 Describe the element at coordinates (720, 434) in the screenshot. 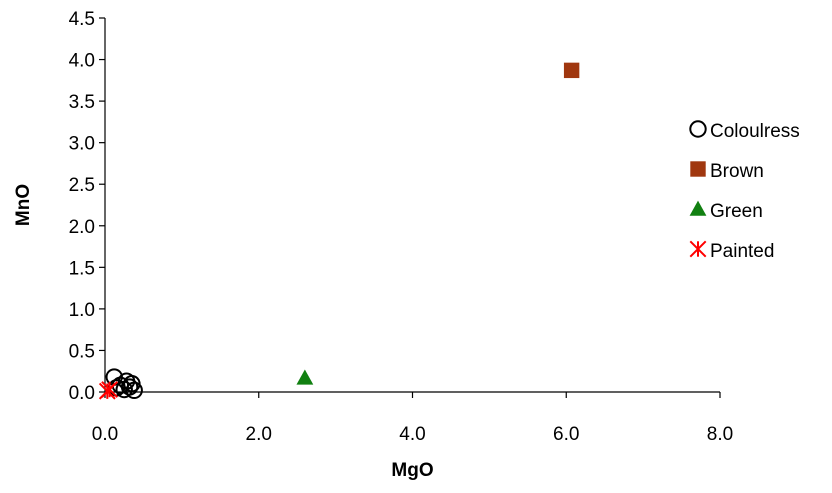

I see `x-tick-label: 8.0` at that location.